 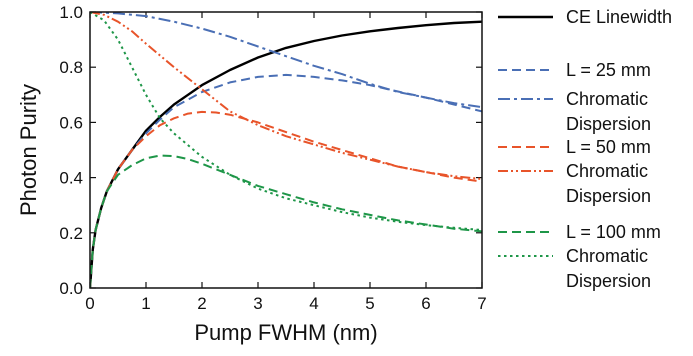 What do you see at coordinates (71, 67) in the screenshot?
I see `y-tick-label: 0.8` at bounding box center [71, 67].